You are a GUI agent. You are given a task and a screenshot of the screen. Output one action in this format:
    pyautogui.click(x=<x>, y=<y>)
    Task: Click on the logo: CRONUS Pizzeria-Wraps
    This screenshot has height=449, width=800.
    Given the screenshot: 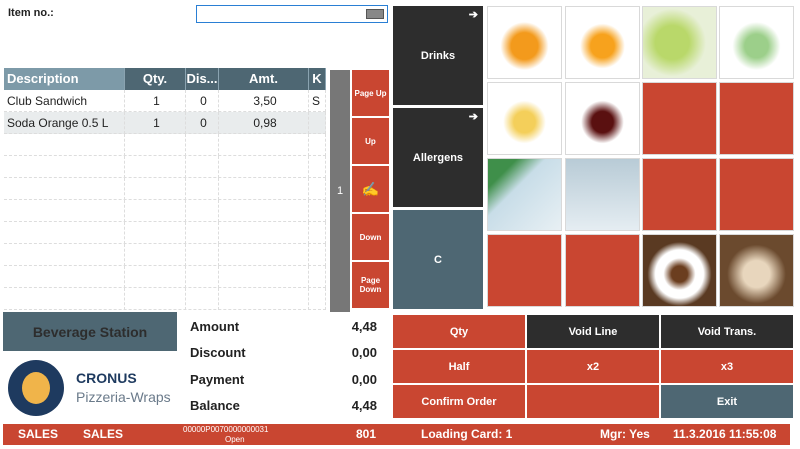 What is the action you would take?
    pyautogui.click(x=93, y=388)
    